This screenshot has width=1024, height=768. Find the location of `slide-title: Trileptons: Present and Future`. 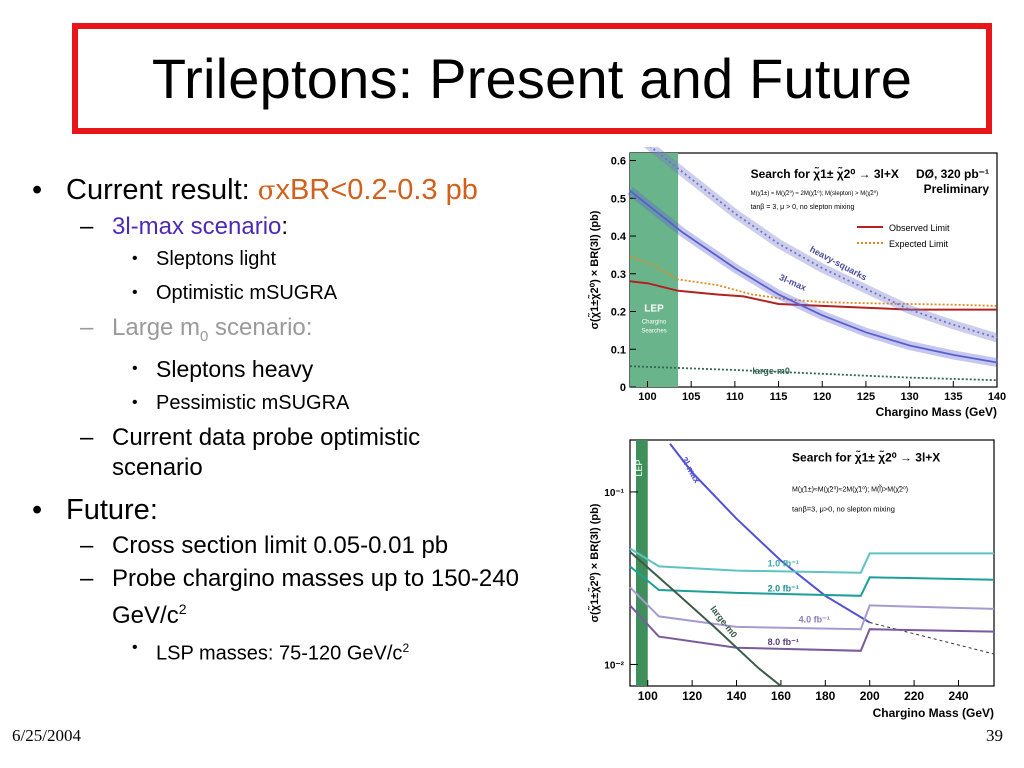

slide-title: Trileptons: Present and Future is located at coordinates (532, 78).